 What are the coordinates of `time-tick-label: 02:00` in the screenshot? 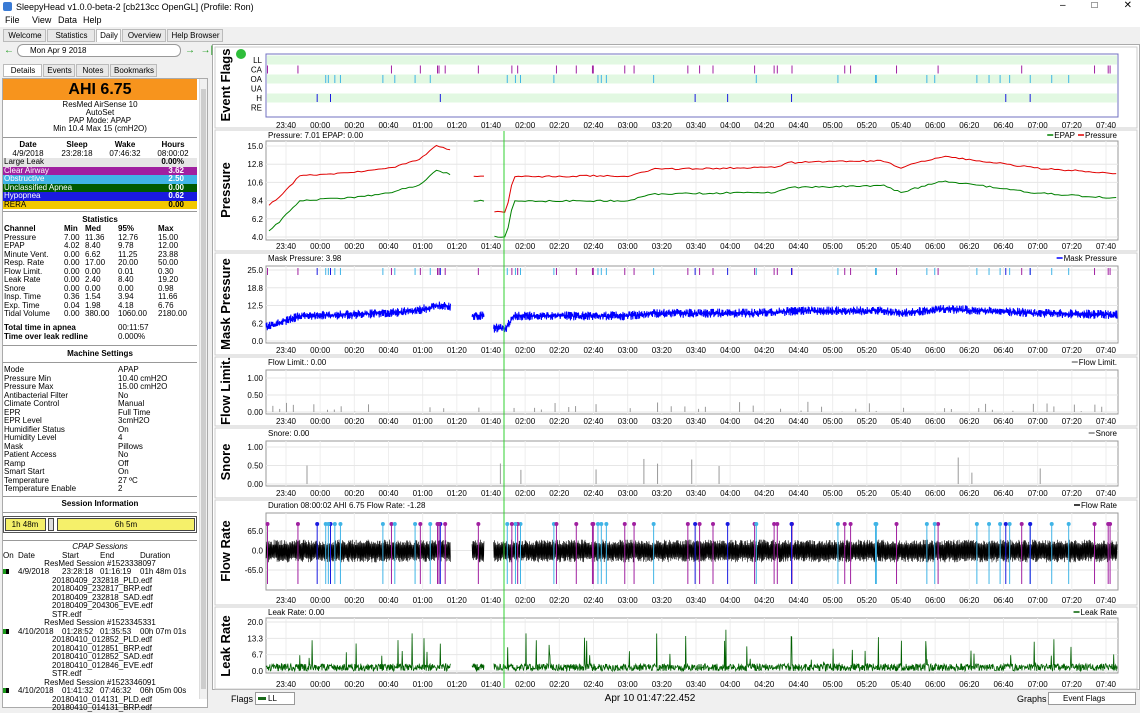 It's located at (525, 350).